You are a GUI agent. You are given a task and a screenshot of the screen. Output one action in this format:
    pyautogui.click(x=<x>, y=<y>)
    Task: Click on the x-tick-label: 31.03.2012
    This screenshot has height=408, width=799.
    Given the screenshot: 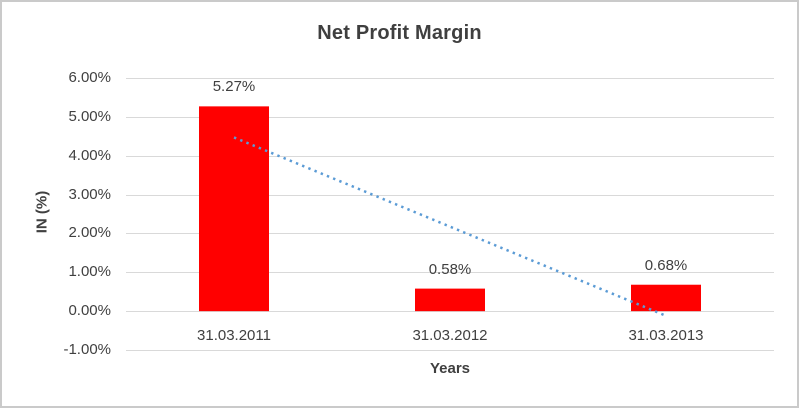 What is the action you would take?
    pyautogui.click(x=450, y=335)
    